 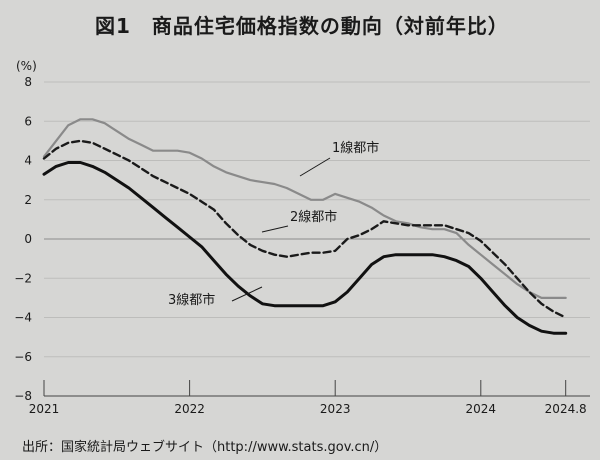 What do you see at coordinates (191, 300) in the screenshot?
I see `series-label: 3線都市` at bounding box center [191, 300].